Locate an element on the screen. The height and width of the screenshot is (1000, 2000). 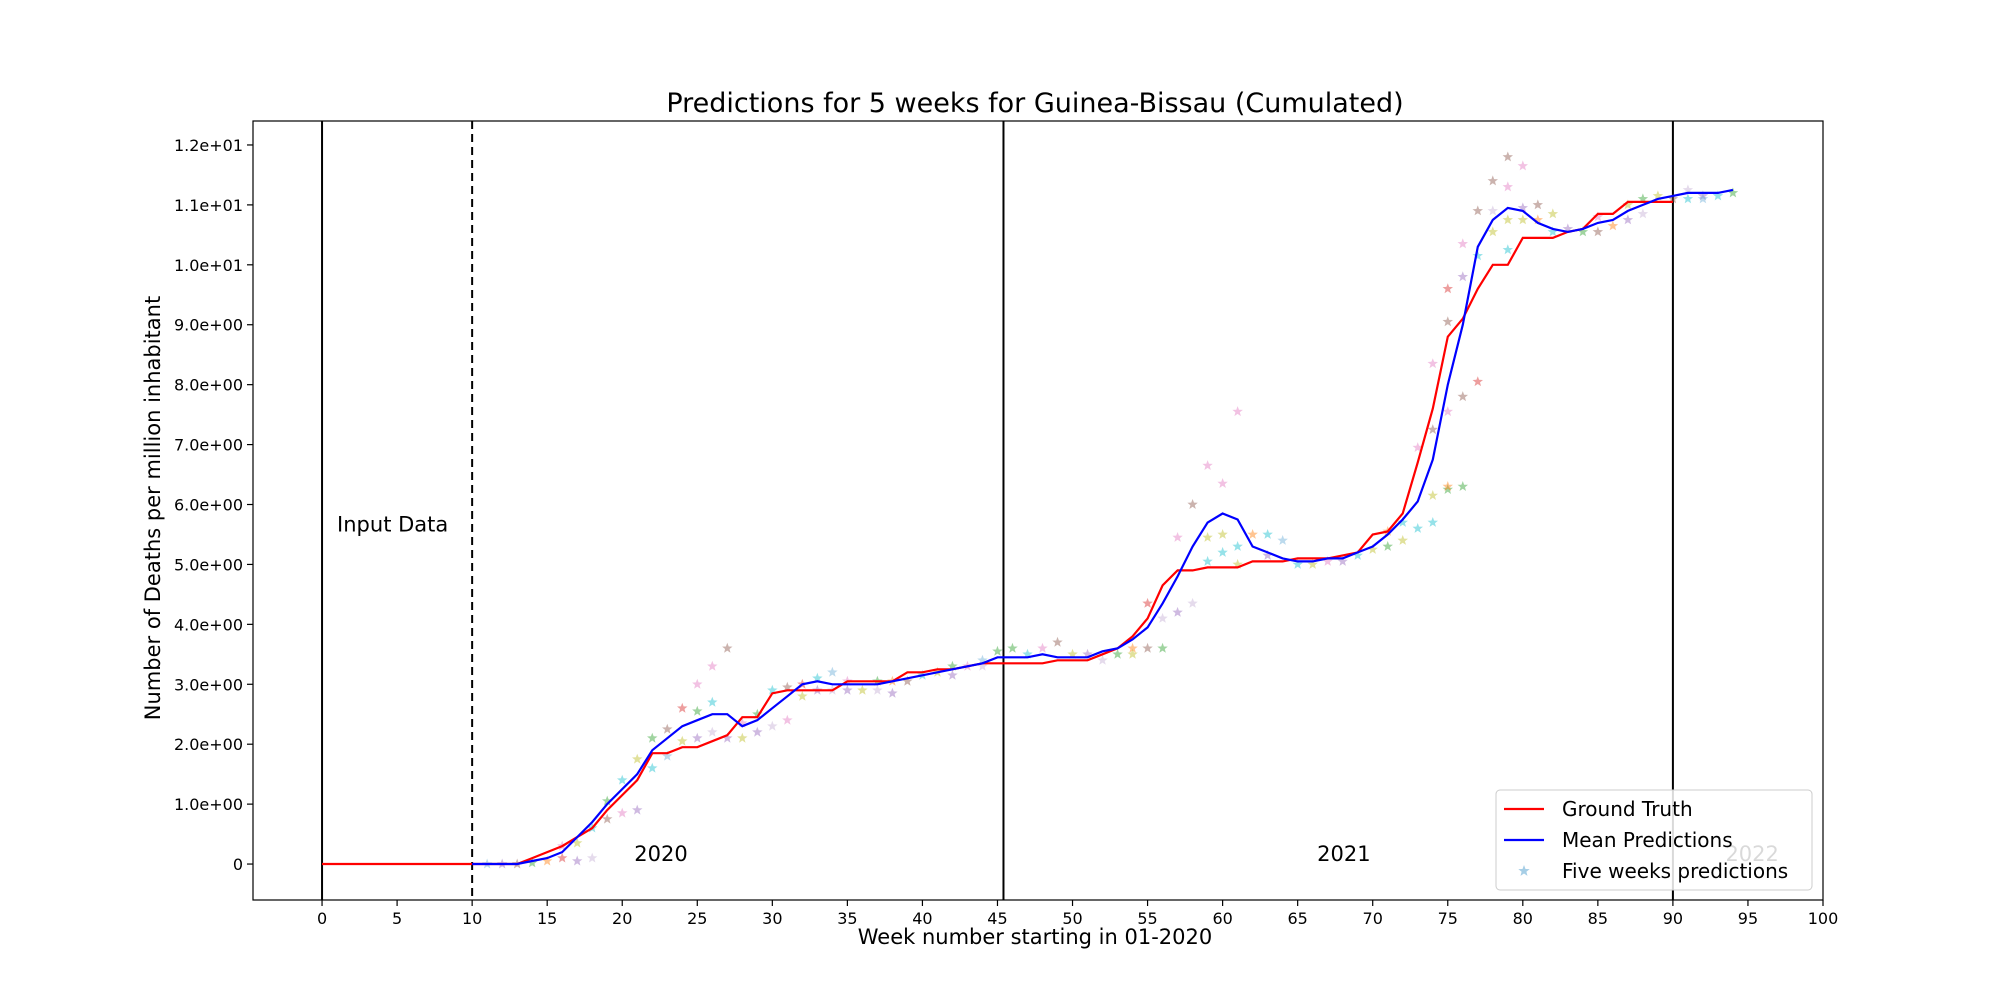
y-tick-label-7: 7.0e+00 is located at coordinates (208, 445).